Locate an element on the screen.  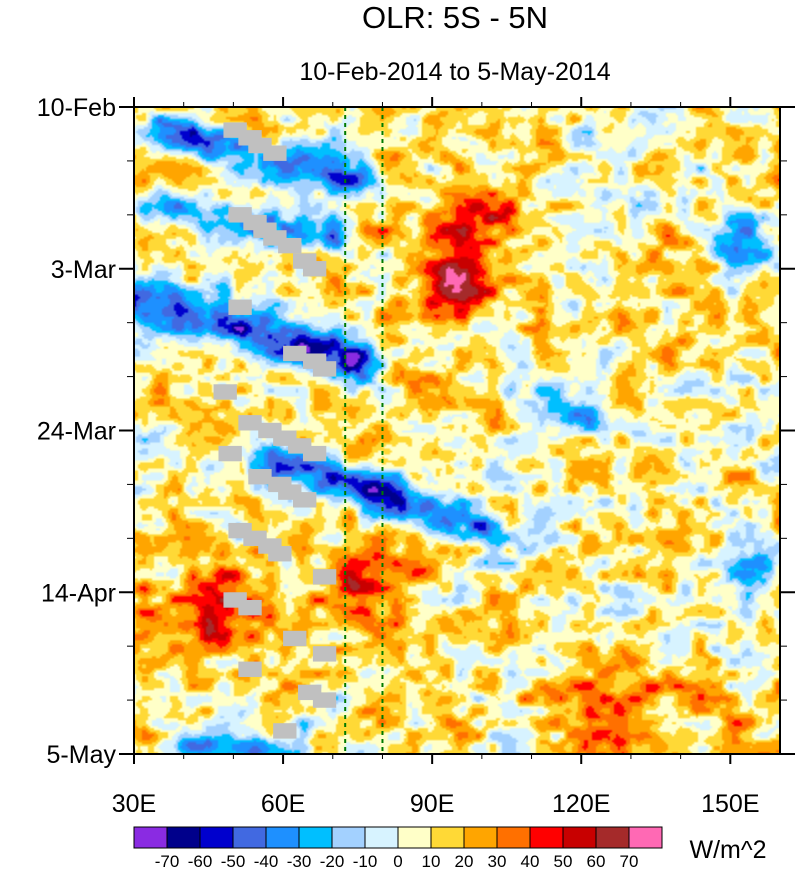
colorbar-level-label: 10 is located at coordinates (431, 860).